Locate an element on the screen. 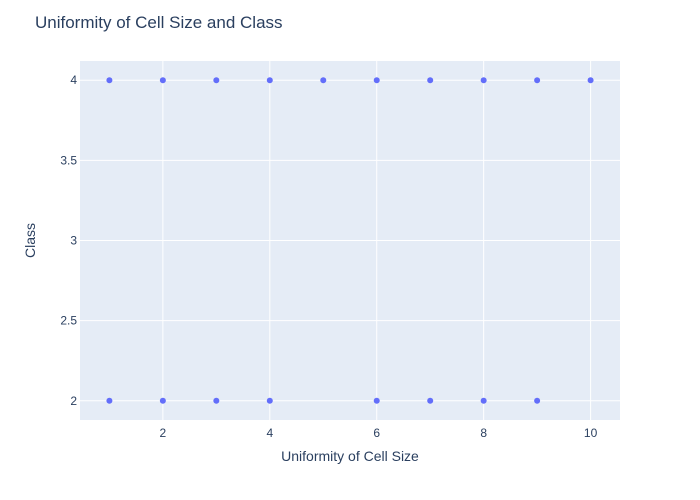  y-axis-title: Class is located at coordinates (30, 240).